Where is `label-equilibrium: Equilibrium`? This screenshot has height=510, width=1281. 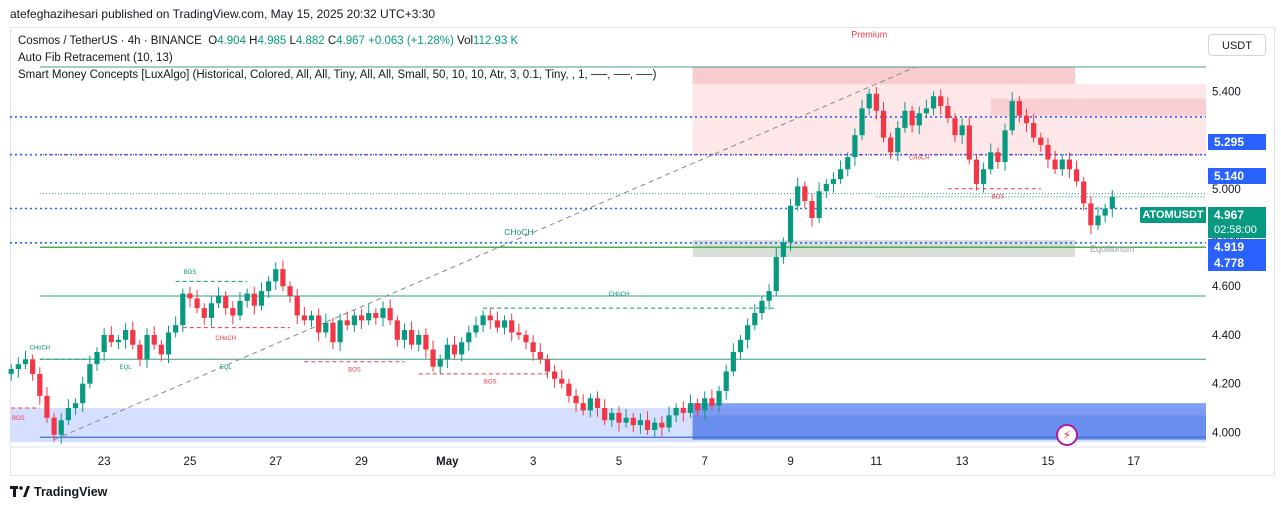
label-equilibrium: Equilibrium is located at coordinates (1112, 249).